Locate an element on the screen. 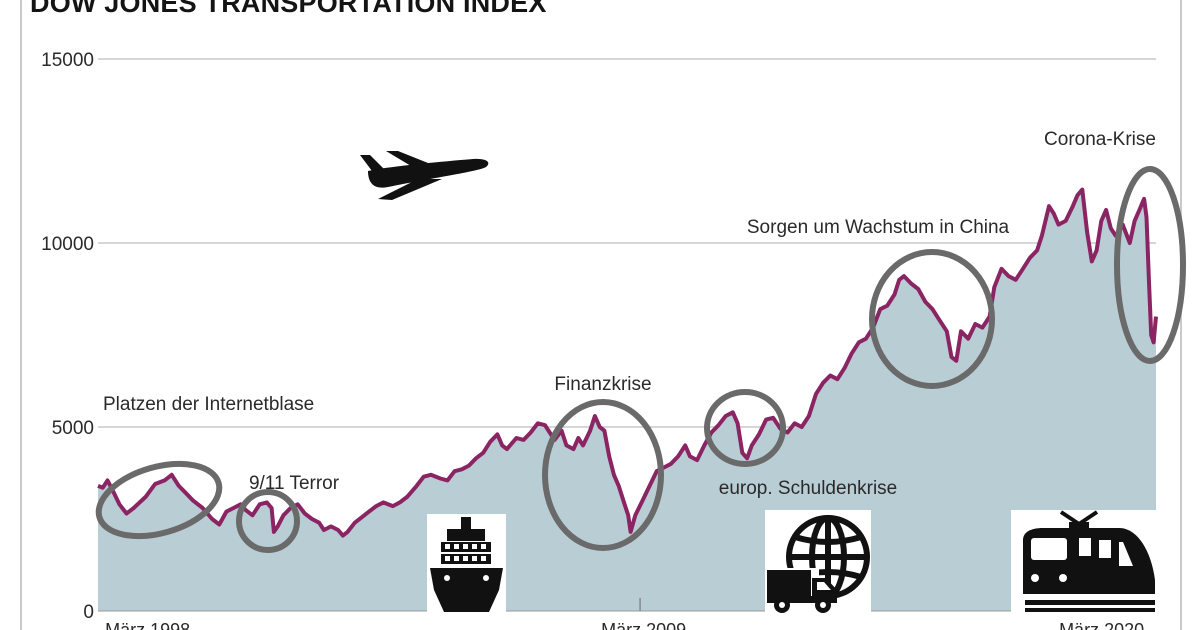  annotation-label: europ. Schuldenkrise is located at coordinates (808, 488).